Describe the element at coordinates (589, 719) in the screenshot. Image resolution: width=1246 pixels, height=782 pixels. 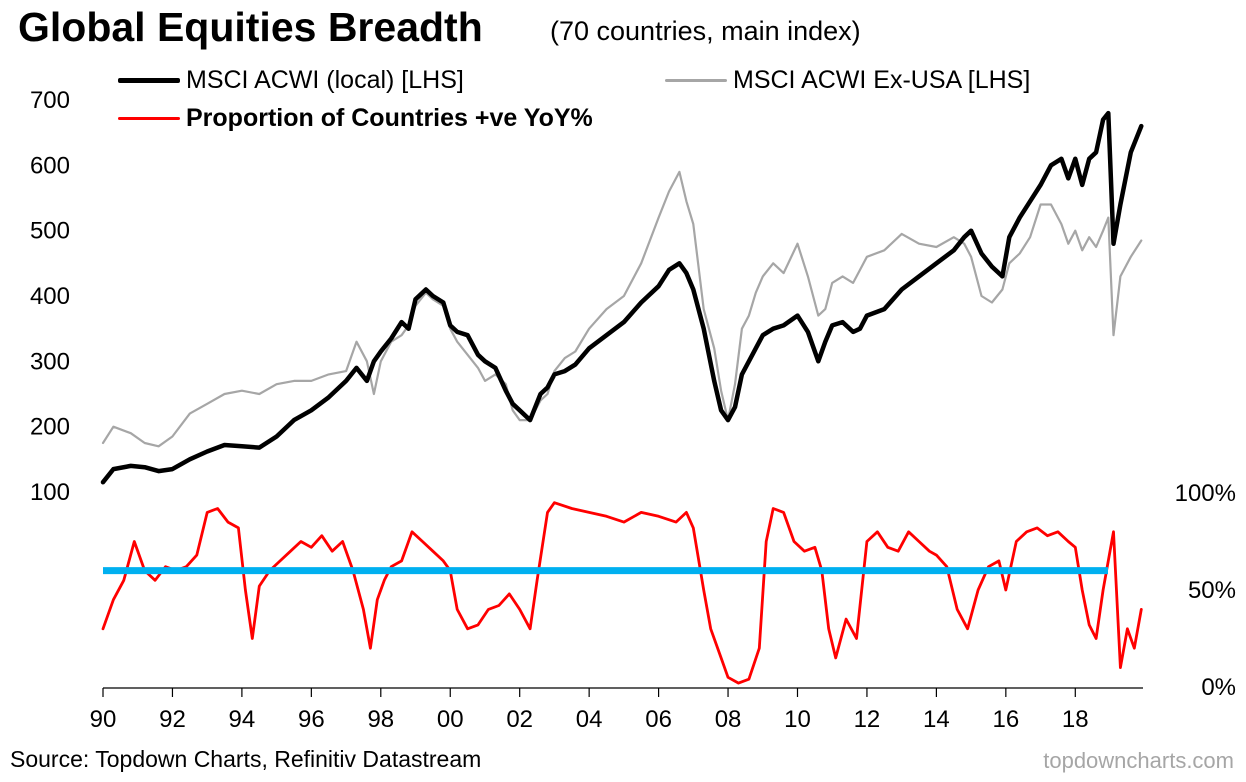
I see `x-tick-label: 04` at that location.